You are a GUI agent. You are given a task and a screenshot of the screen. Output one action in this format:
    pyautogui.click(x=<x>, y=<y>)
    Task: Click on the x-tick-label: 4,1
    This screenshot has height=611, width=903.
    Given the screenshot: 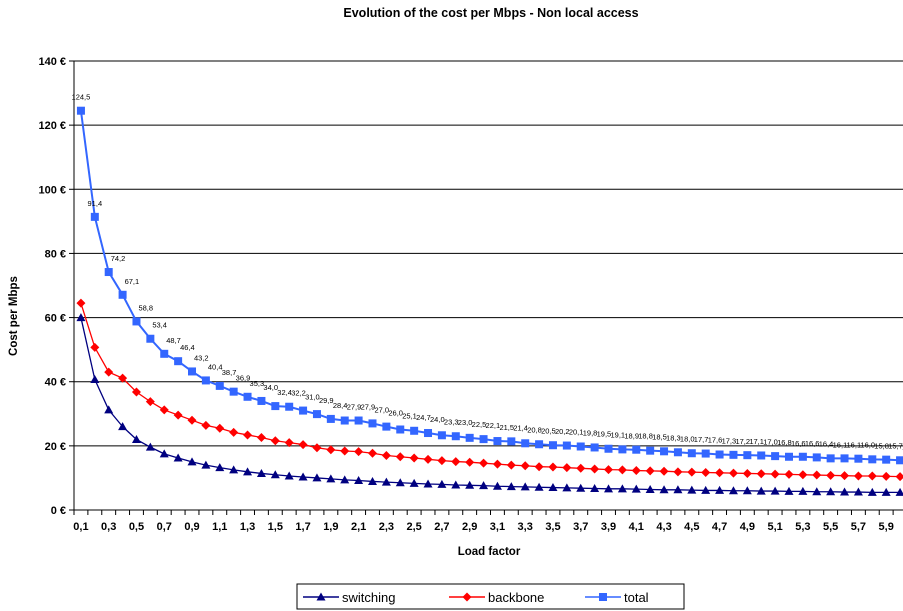 What is the action you would take?
    pyautogui.click(x=636, y=527)
    